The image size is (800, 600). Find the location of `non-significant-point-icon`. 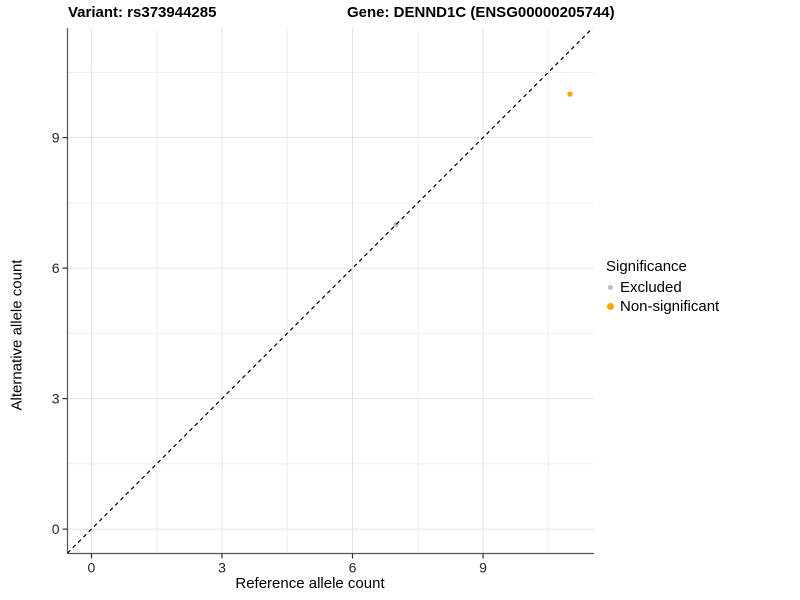

non-significant-point-icon is located at coordinates (610, 306).